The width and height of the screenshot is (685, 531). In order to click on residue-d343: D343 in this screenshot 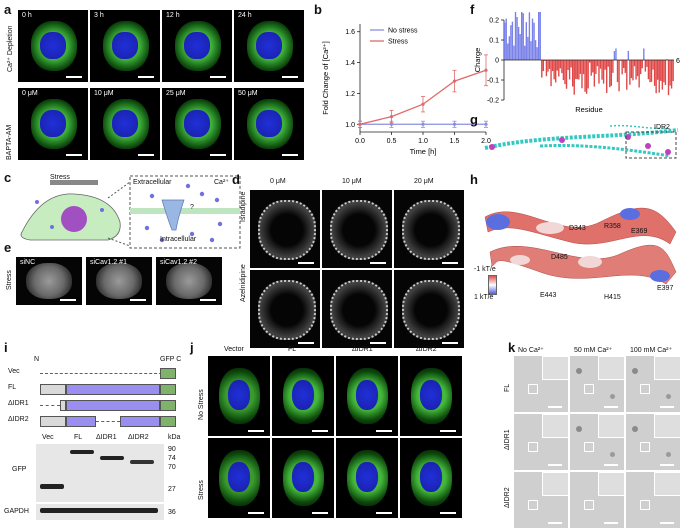, I will do `click(577, 228)`.